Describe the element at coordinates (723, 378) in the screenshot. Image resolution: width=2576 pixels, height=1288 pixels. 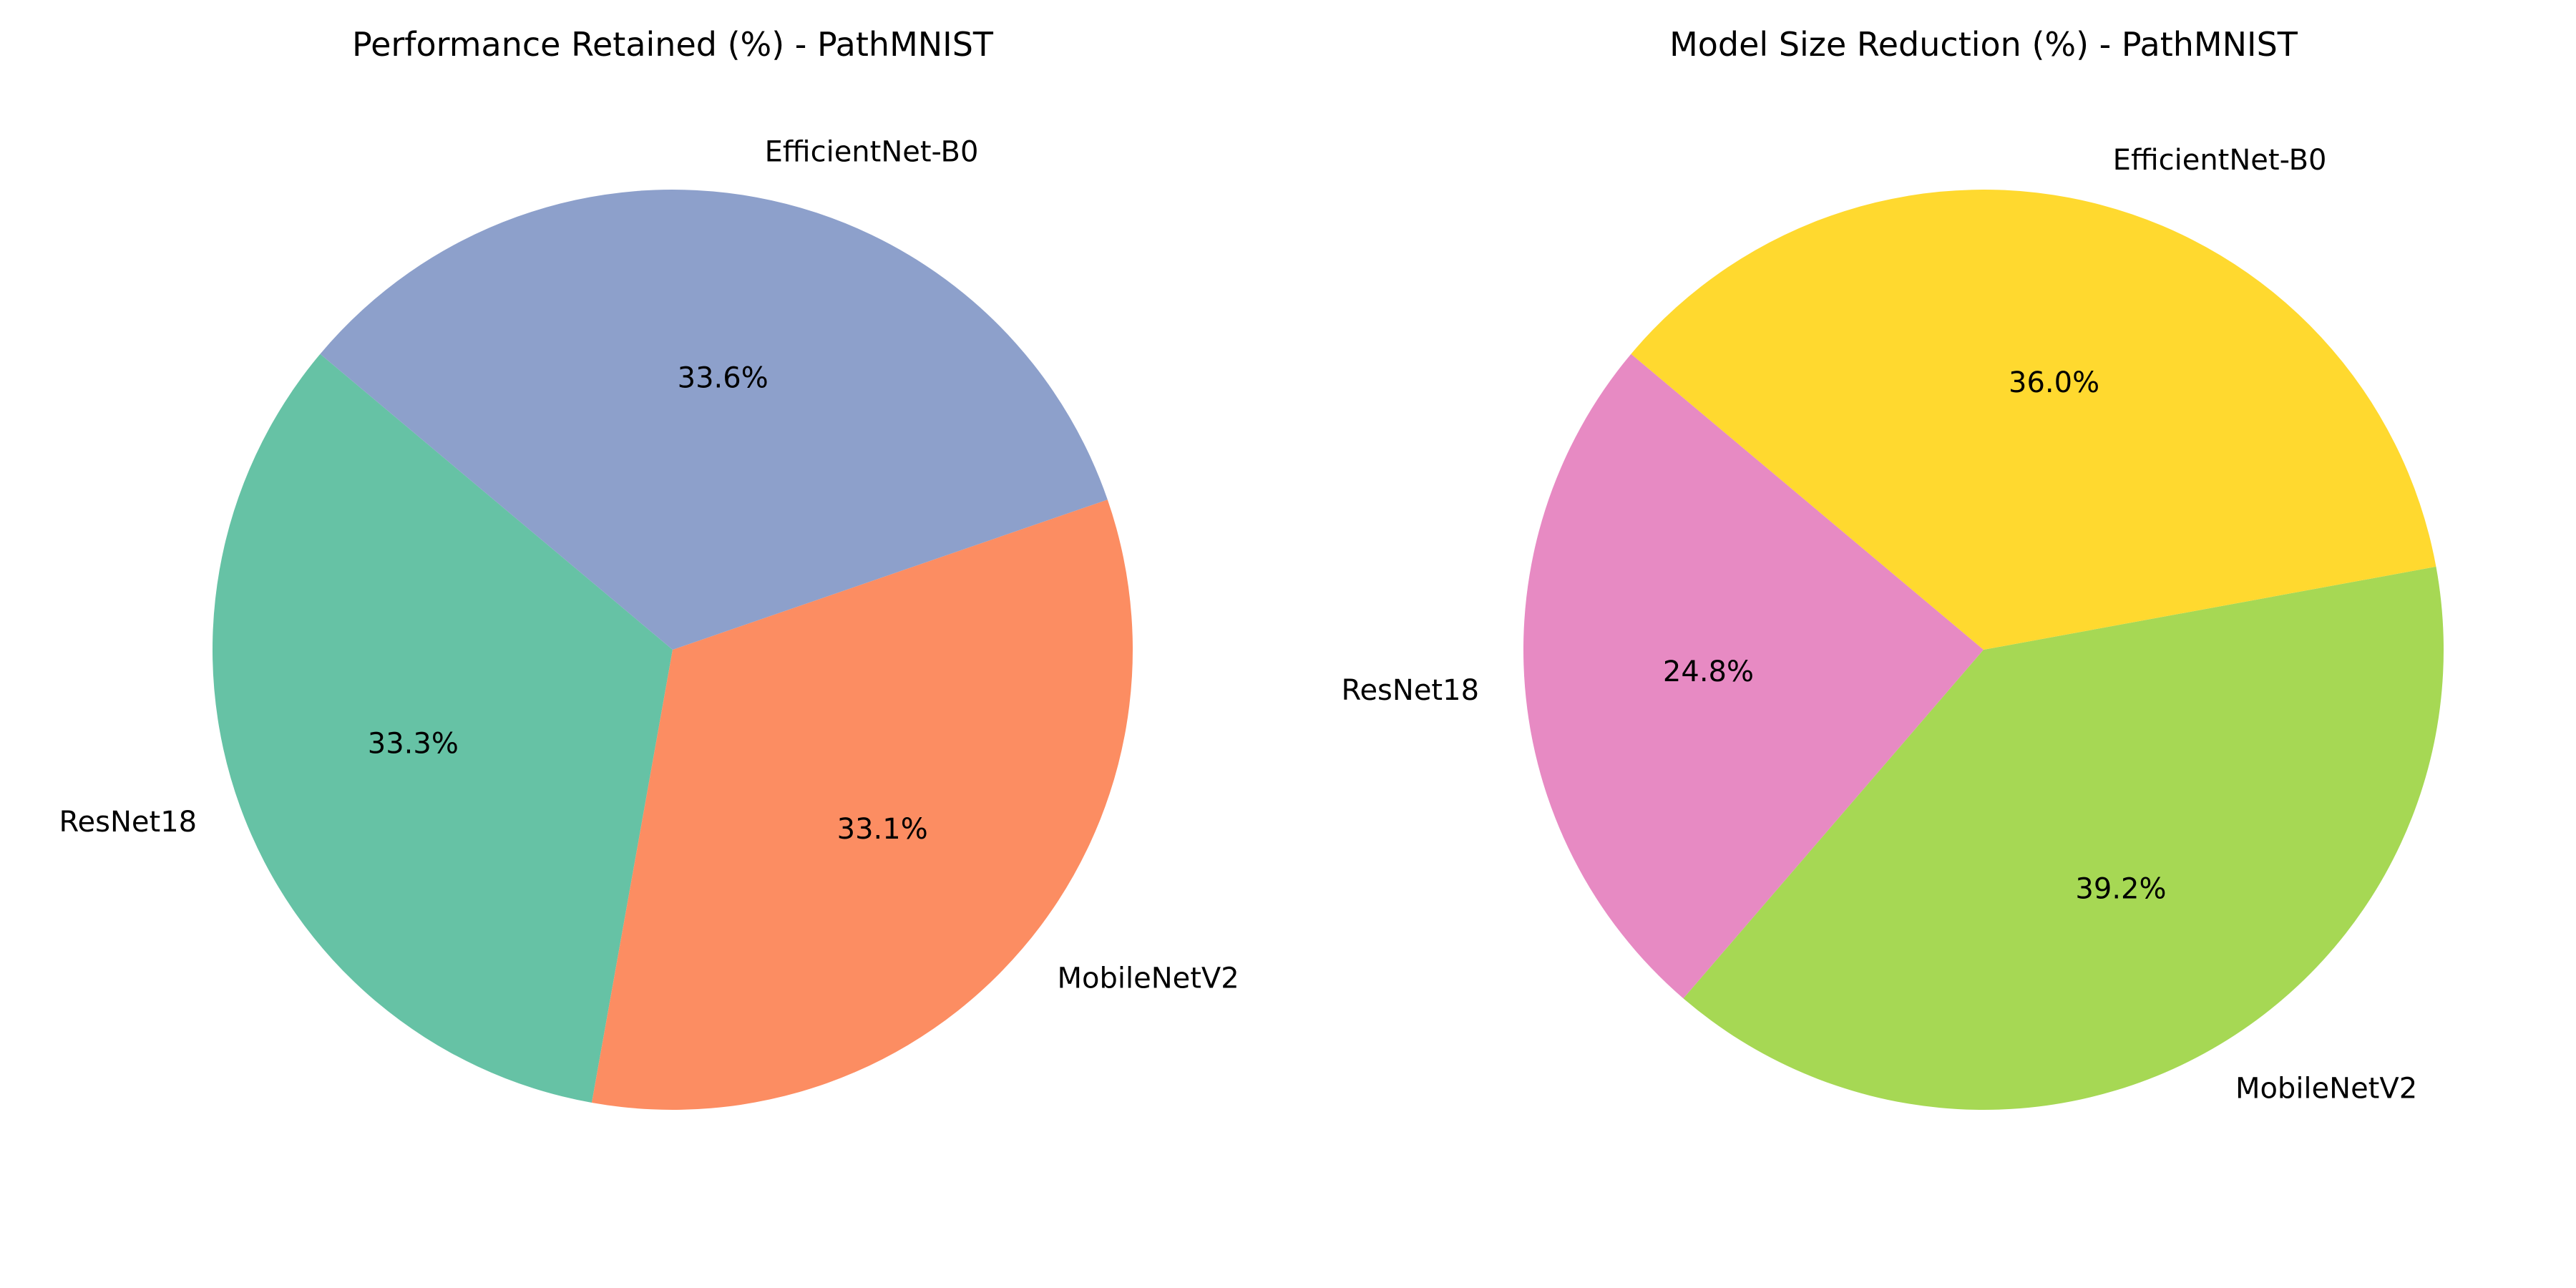
I see `pie-percent-label: 33.6%` at that location.